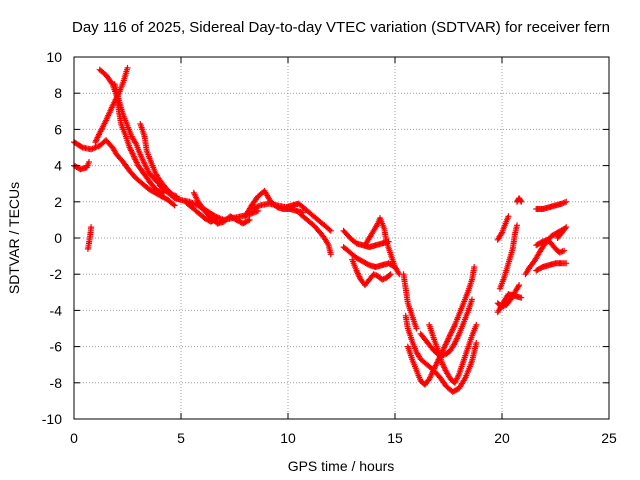 The height and width of the screenshot is (480, 640). Describe the element at coordinates (58, 166) in the screenshot. I see `y-tick-label: 4` at that location.